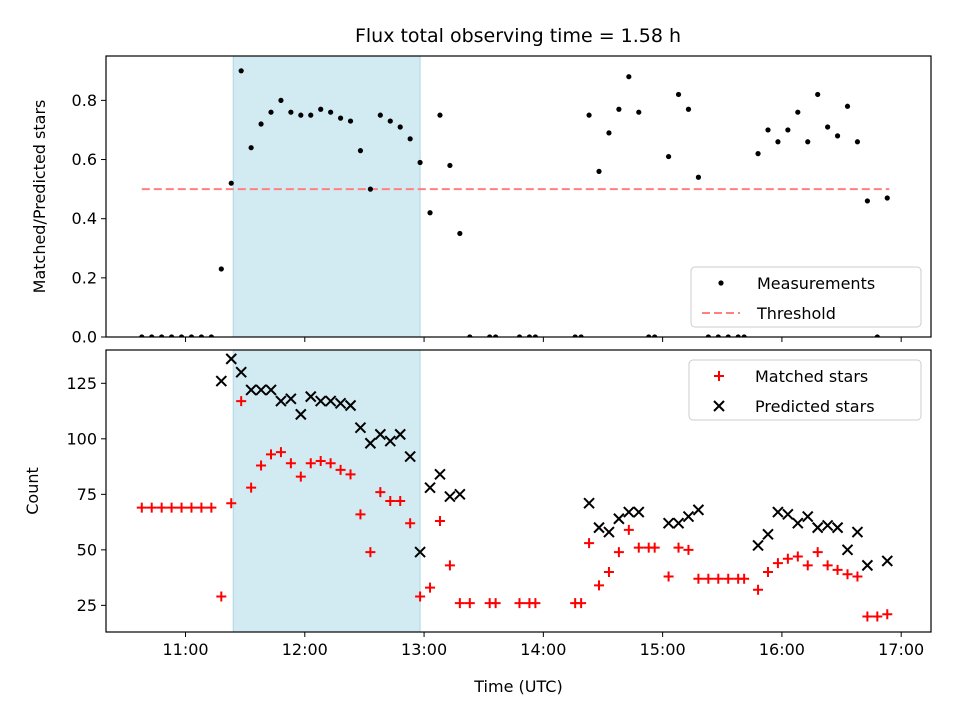 The image size is (960, 720). I want to click on y-tick-label: 0.4, so click(84, 218).